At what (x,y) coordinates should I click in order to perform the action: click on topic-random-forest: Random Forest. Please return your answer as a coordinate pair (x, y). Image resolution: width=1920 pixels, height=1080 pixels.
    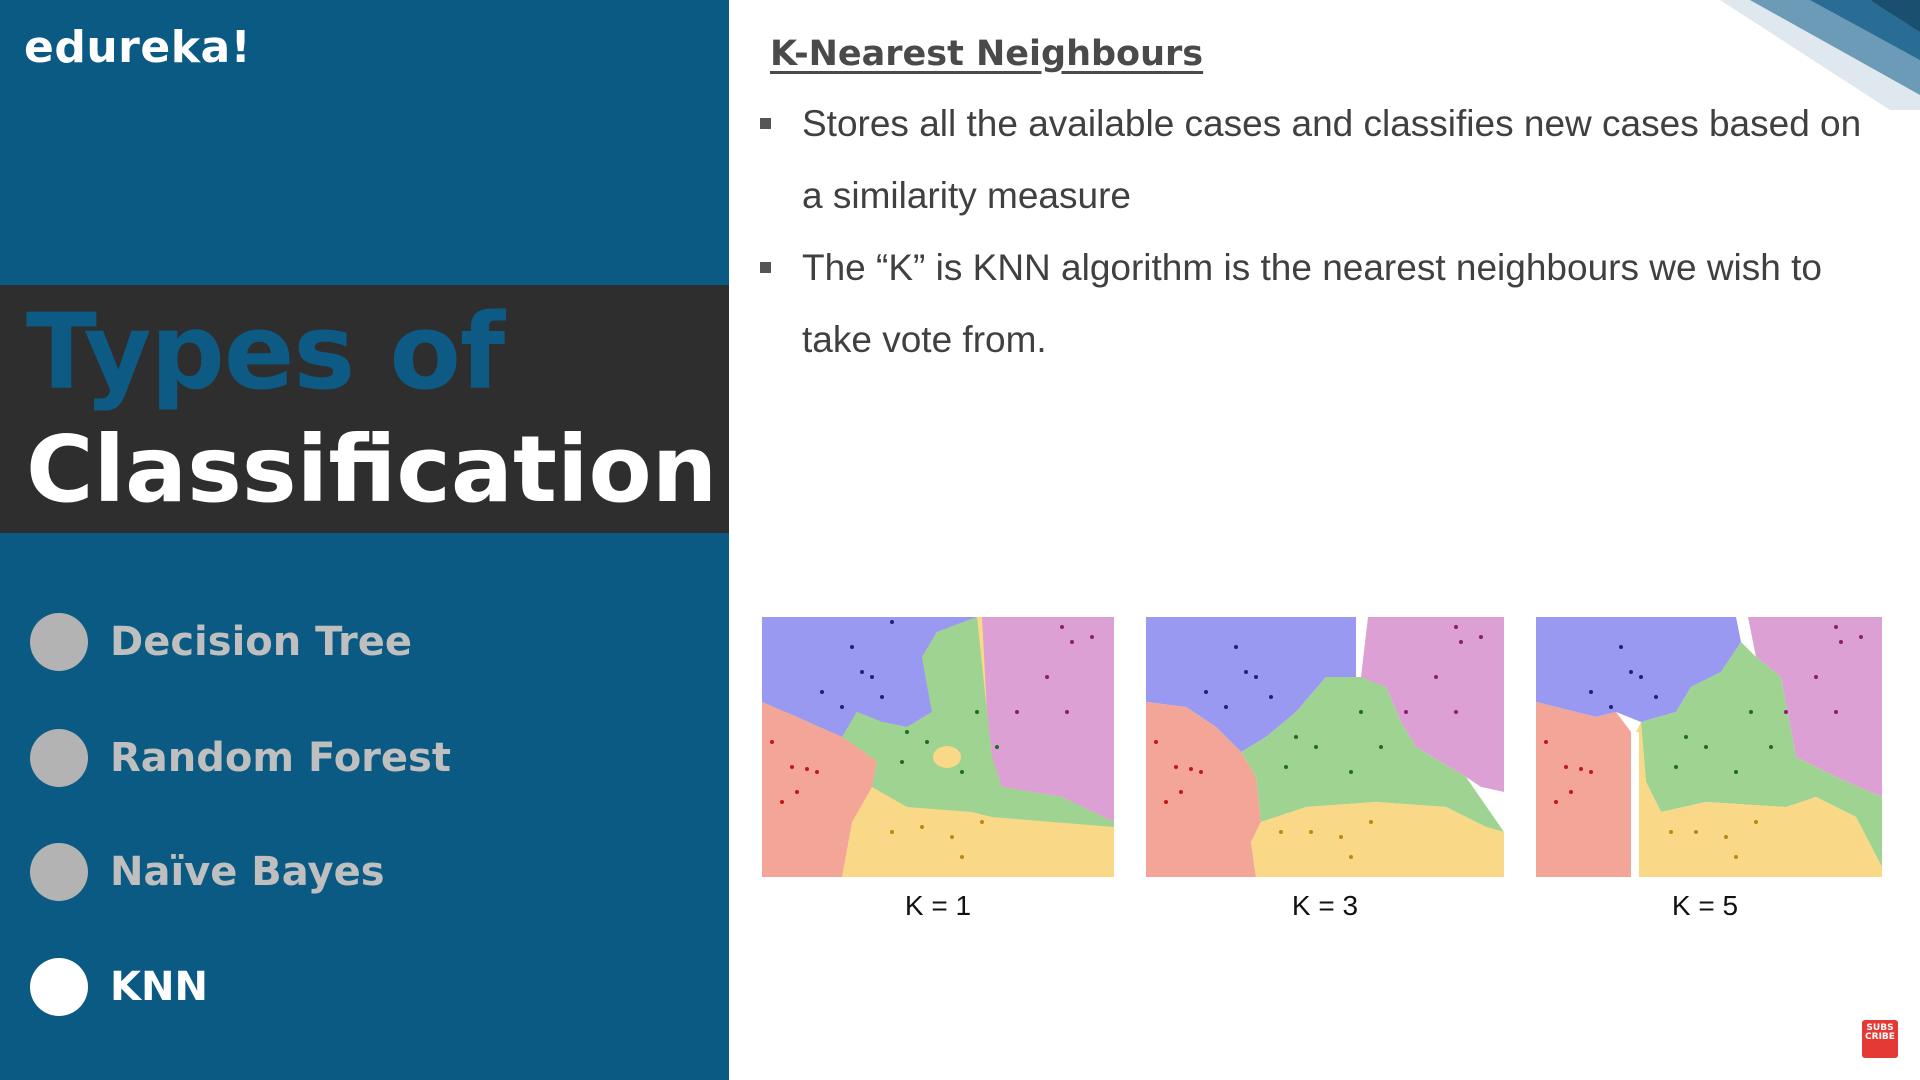
    Looking at the image, I should click on (370, 758).